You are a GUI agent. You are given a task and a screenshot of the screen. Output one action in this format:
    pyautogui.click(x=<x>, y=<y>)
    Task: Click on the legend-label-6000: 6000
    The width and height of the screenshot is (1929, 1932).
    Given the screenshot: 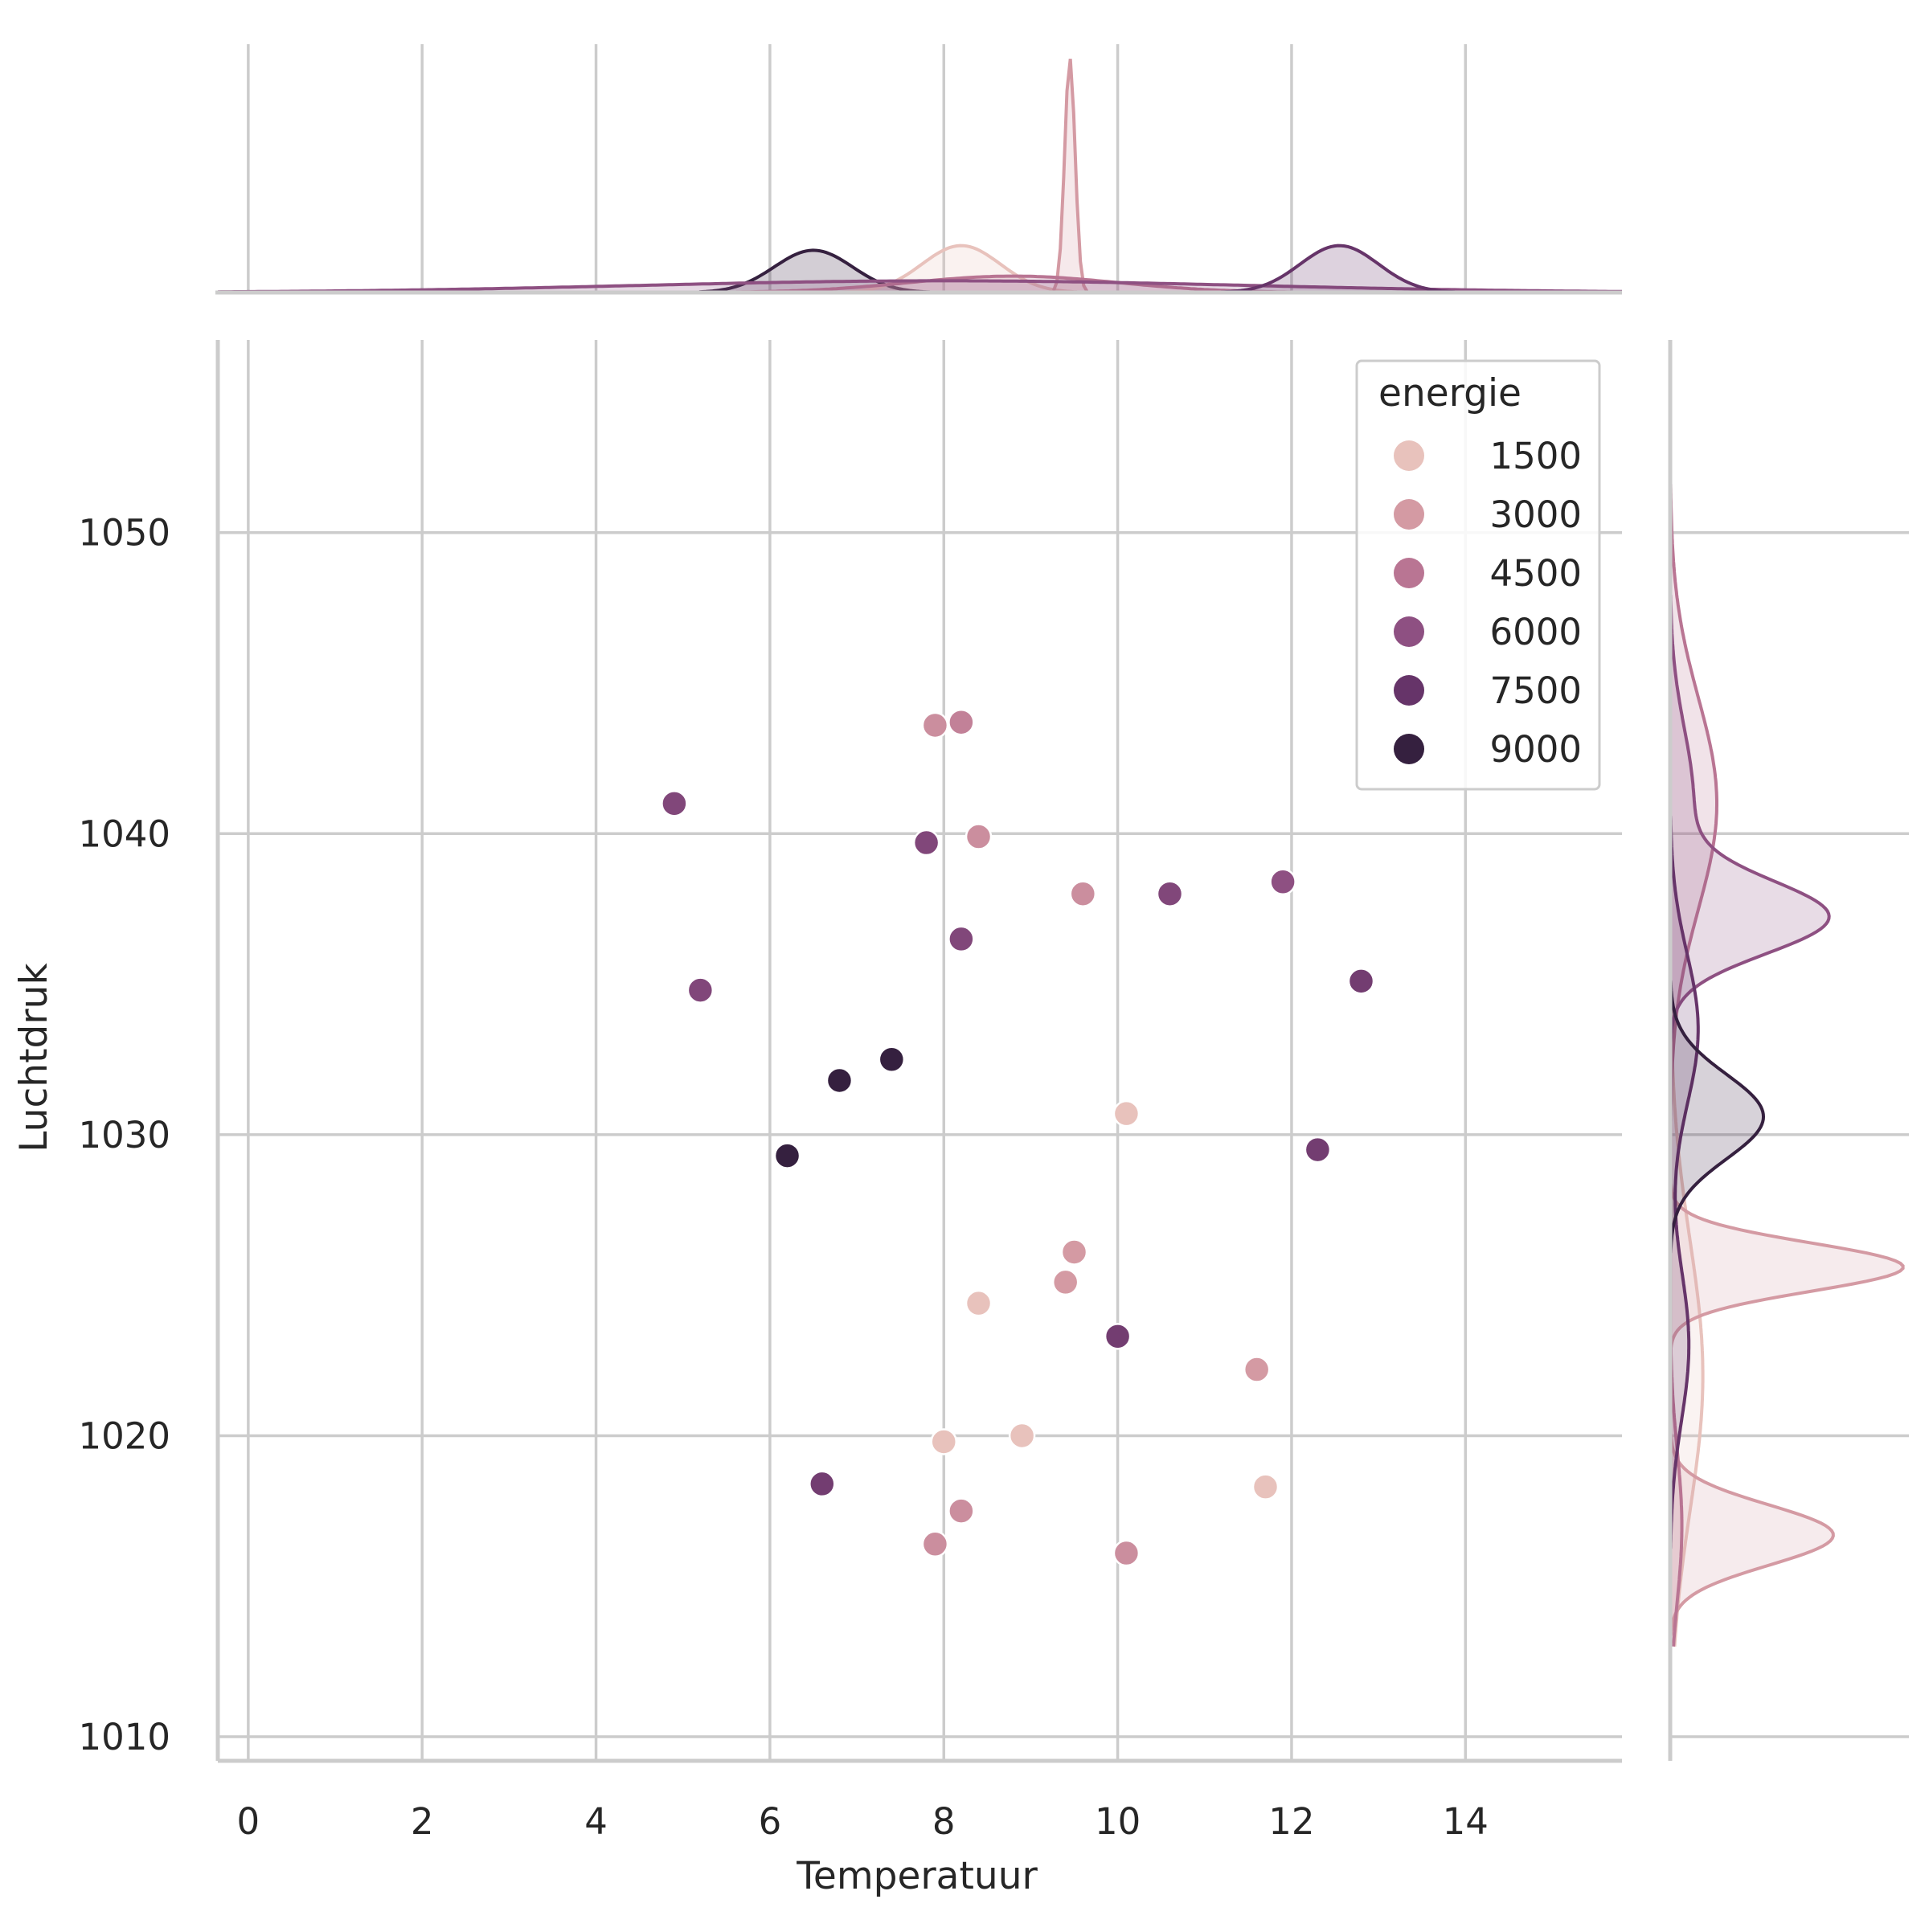 What is the action you would take?
    pyautogui.click(x=1535, y=632)
    